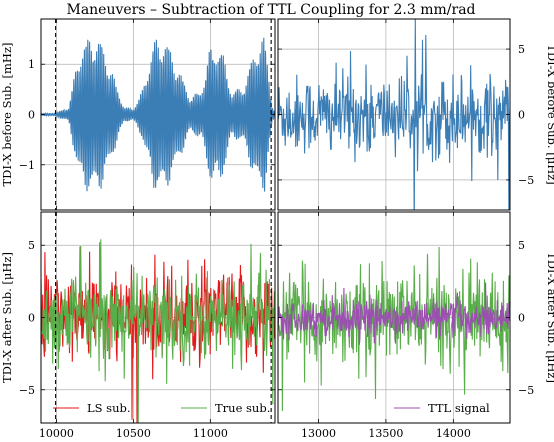 The image size is (554, 442). I want to click on x-tick-label: 10500, so click(133, 433).